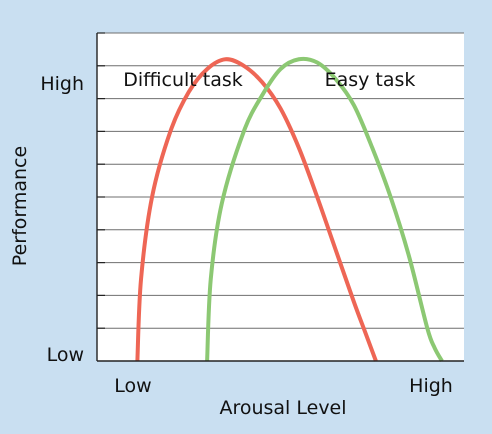  What do you see at coordinates (183, 80) in the screenshot?
I see `series-label-difficult-task: Difficult task` at bounding box center [183, 80].